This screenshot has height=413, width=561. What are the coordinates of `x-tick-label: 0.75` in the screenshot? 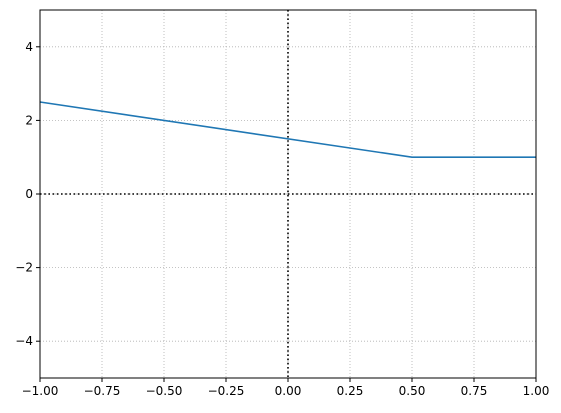 It's located at (474, 391).